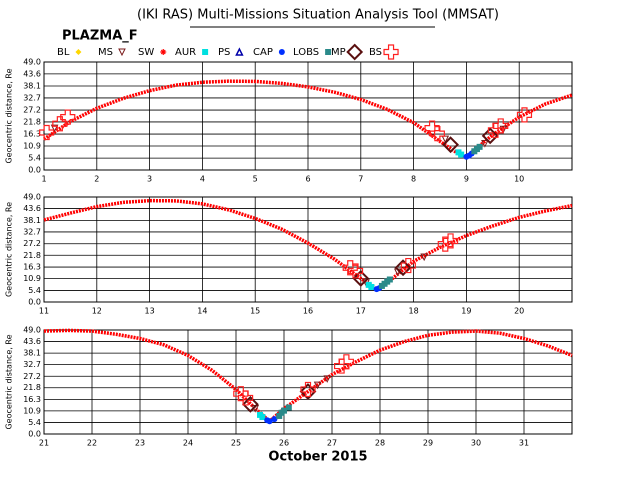  Describe the element at coordinates (44, 443) in the screenshot. I see `x-tick-label: 21` at that location.